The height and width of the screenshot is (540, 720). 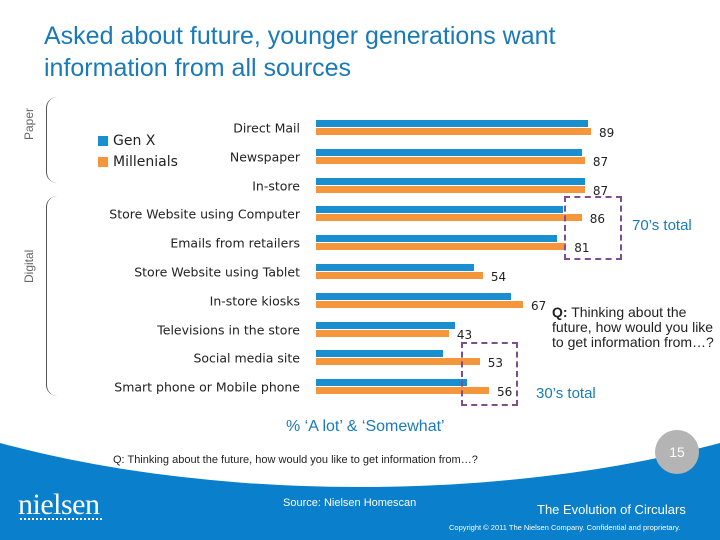 What do you see at coordinates (489, 374) in the screenshot?
I see `highlight-box-30s` at bounding box center [489, 374].